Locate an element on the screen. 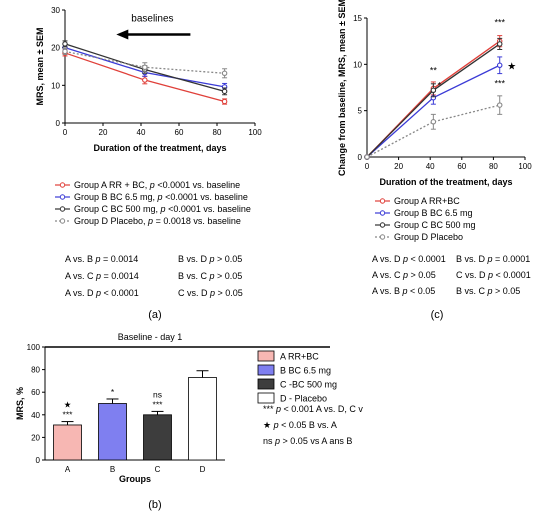  series-line is located at coordinates (433, 111).